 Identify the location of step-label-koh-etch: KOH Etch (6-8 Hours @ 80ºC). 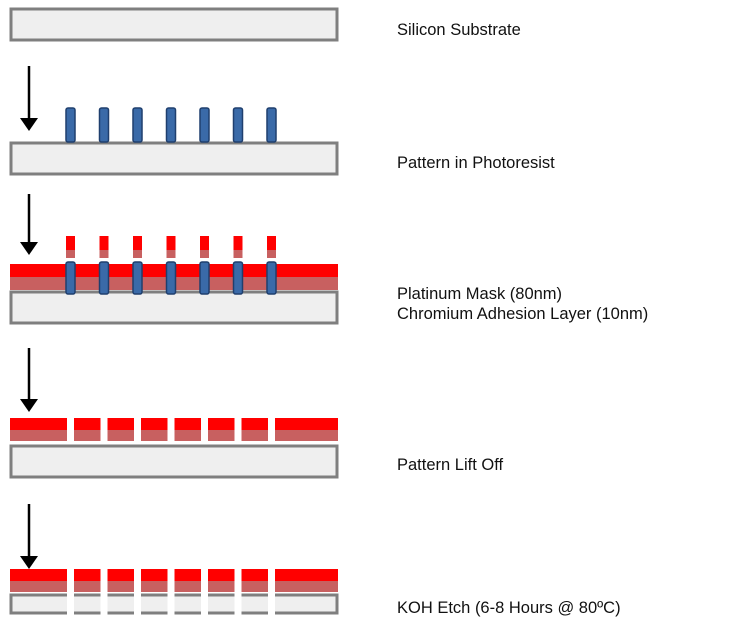
(509, 608).